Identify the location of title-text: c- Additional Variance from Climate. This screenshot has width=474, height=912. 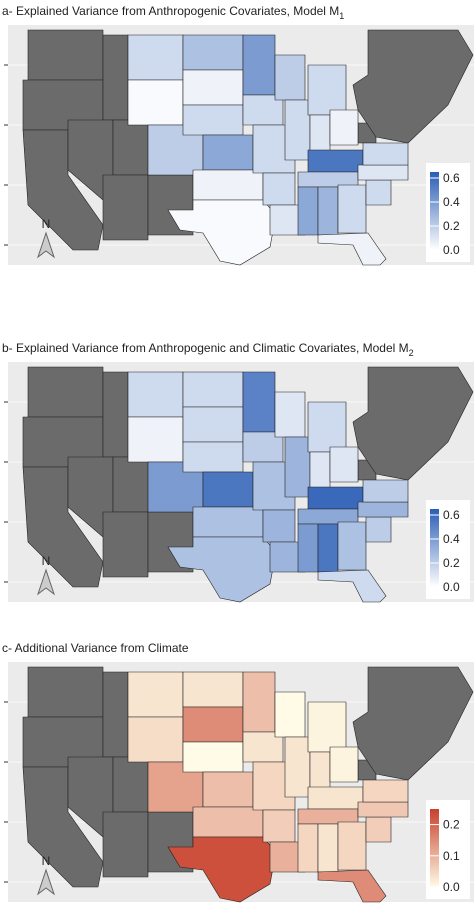
(95, 648).